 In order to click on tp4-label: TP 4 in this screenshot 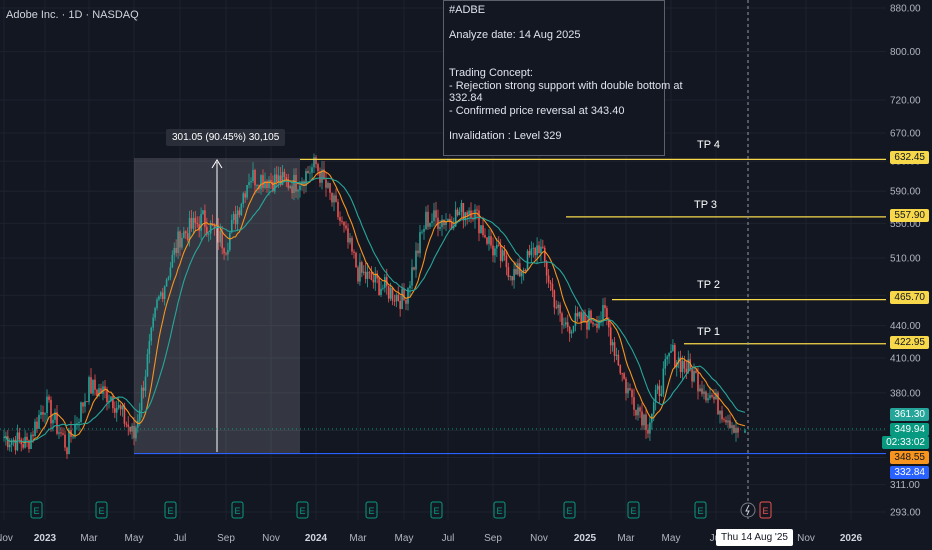, I will do `click(709, 145)`.